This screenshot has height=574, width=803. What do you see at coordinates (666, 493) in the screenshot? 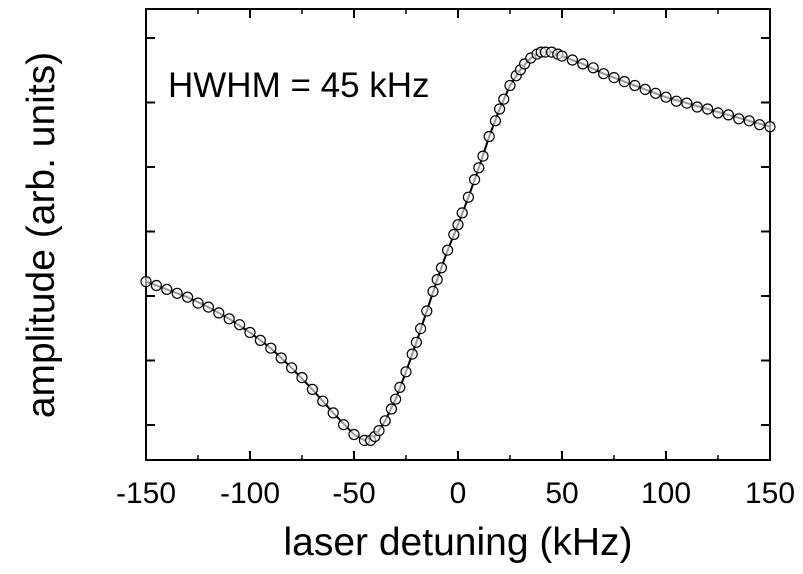
I see `x-tick-label: 100` at bounding box center [666, 493].